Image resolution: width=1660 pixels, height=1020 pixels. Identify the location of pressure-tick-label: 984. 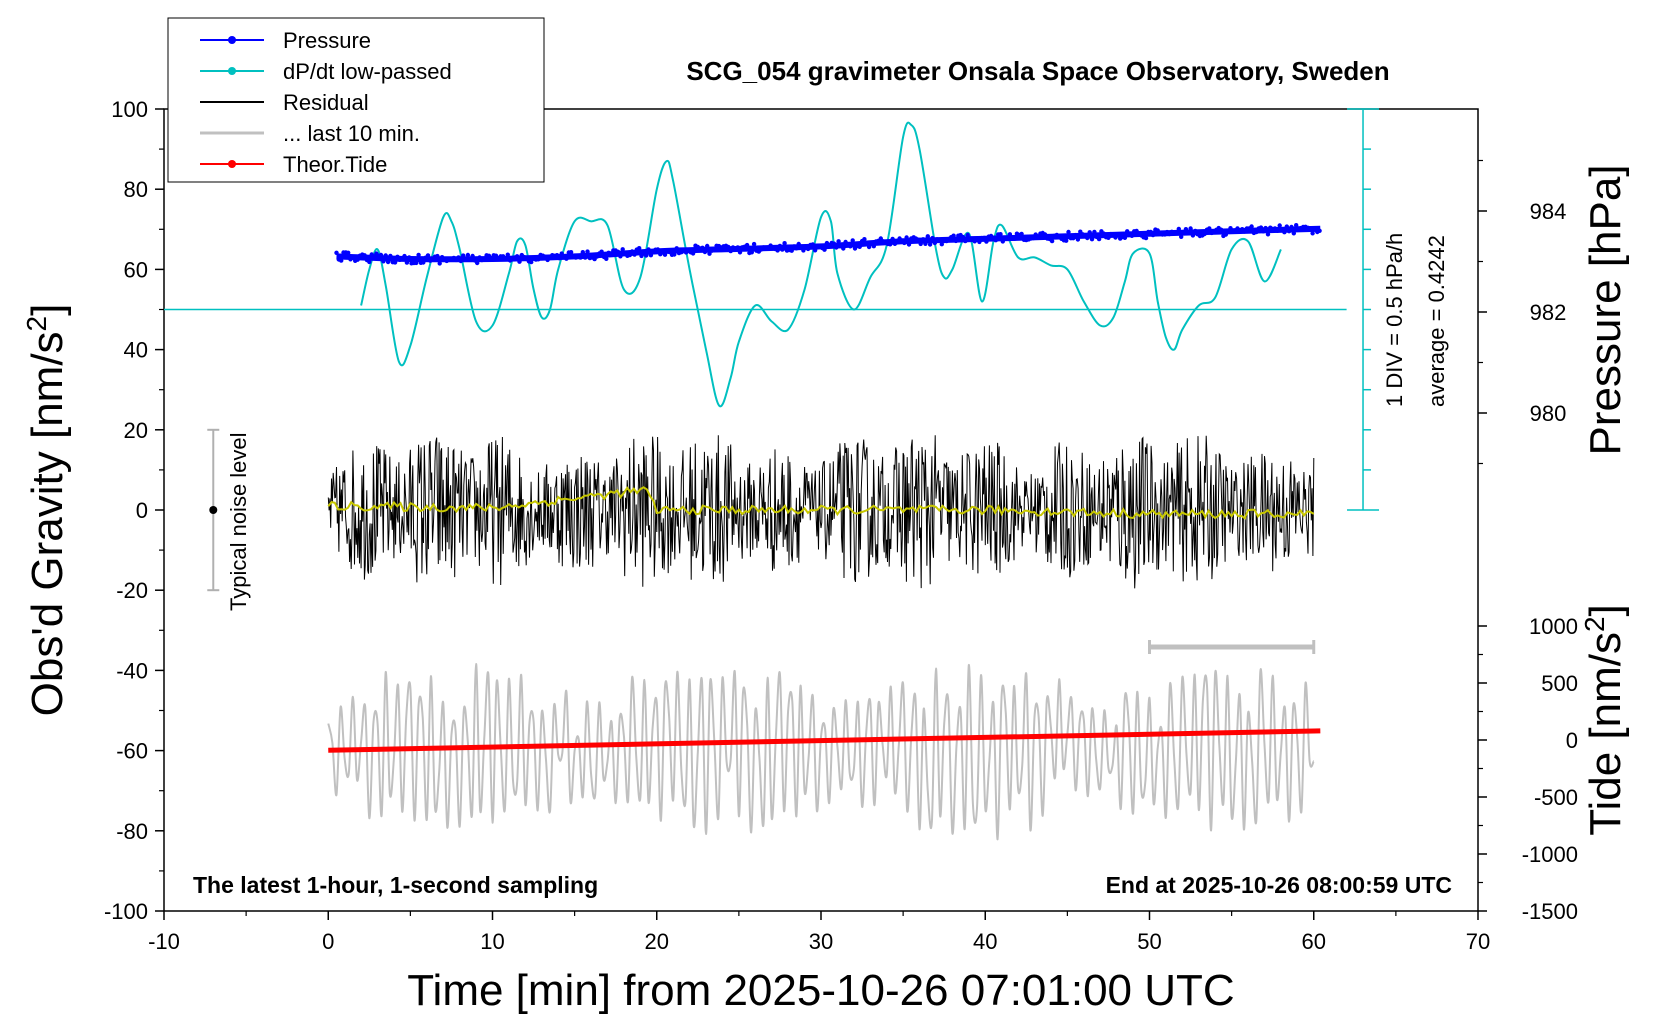
(1548, 211).